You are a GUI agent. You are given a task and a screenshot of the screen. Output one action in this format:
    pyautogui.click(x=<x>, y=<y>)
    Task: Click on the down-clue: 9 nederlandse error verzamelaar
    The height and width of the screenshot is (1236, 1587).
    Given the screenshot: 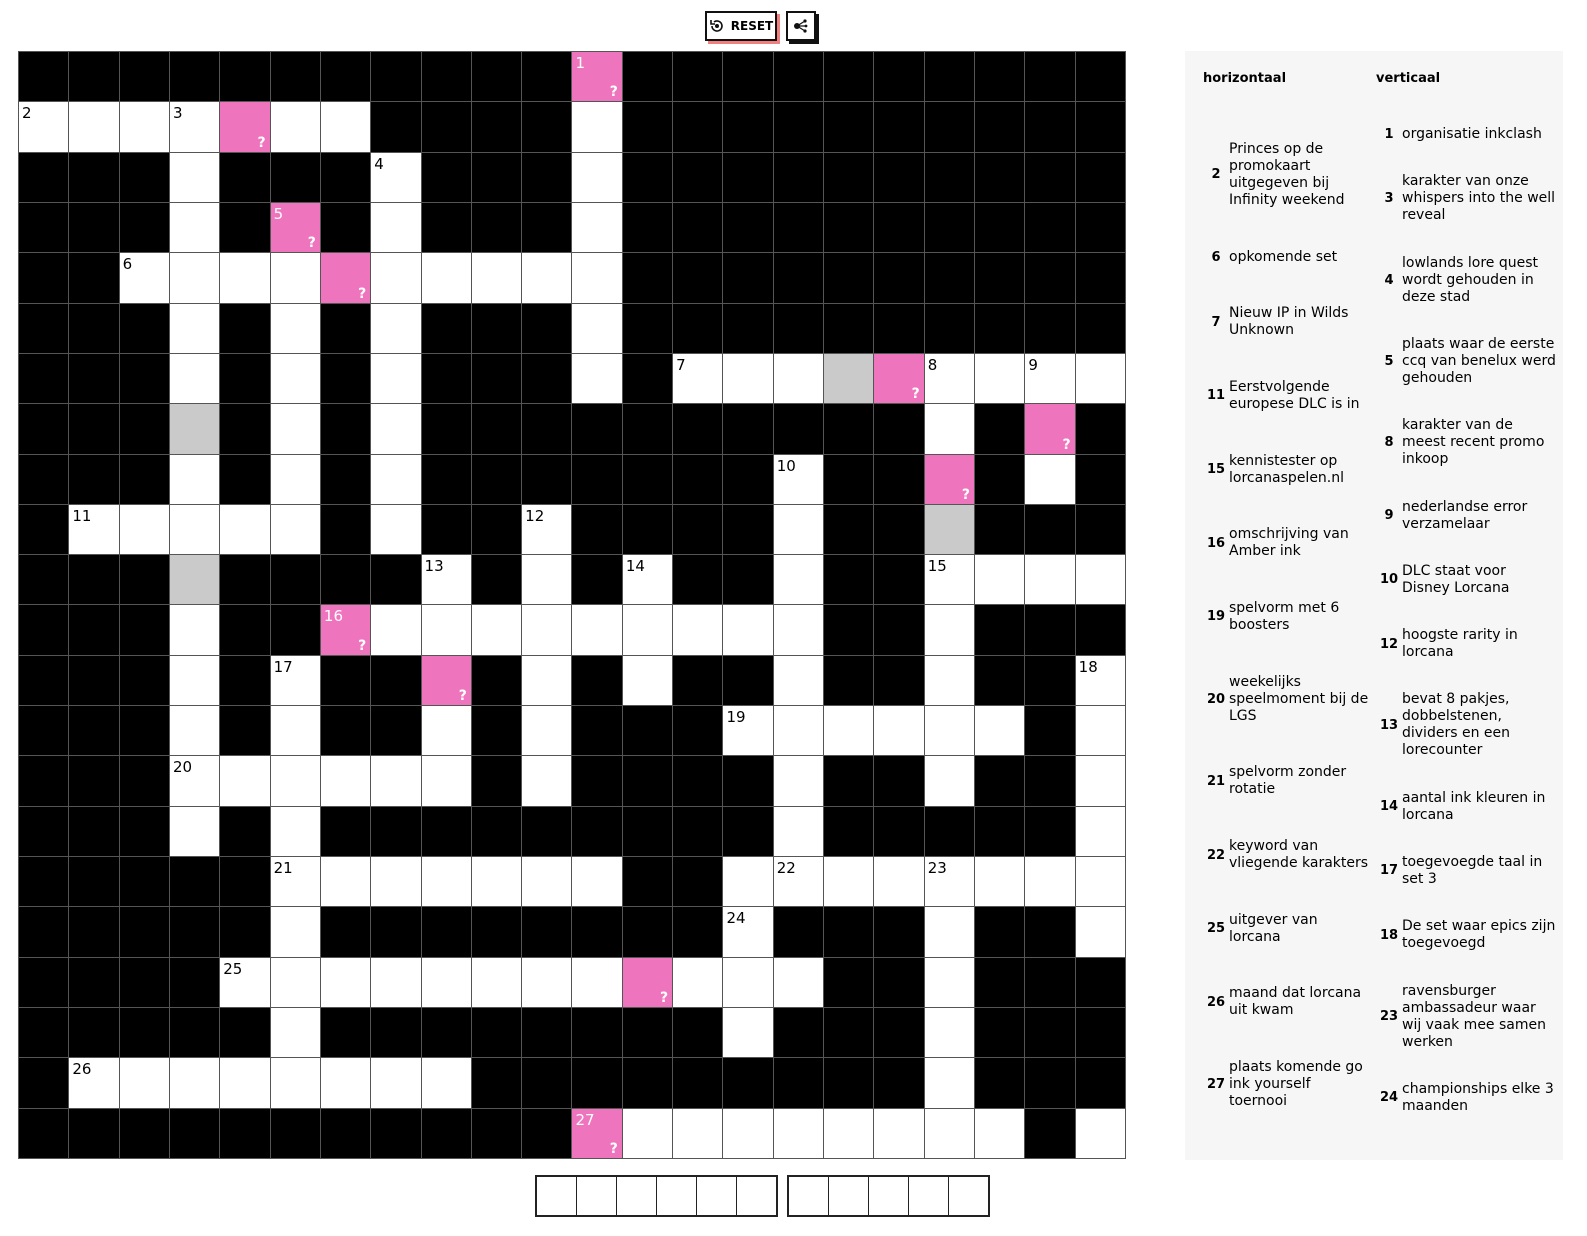 What is the action you would take?
    pyautogui.click(x=1466, y=516)
    